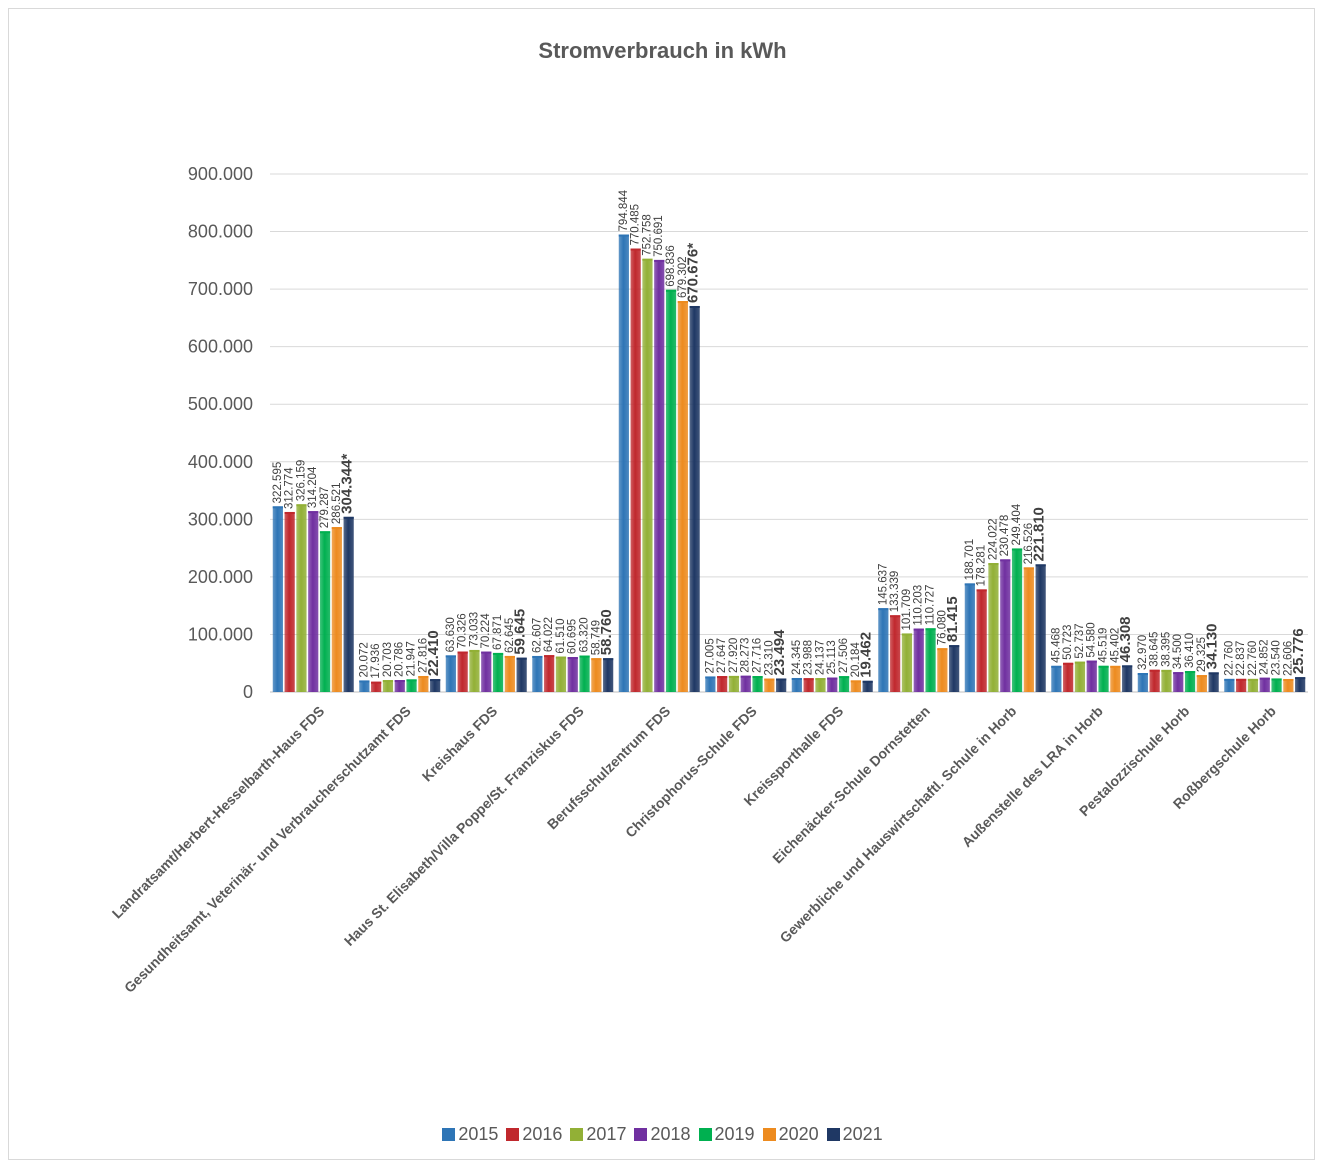  I want to click on x-category-label: Kreishaus FDS, so click(460, 744).